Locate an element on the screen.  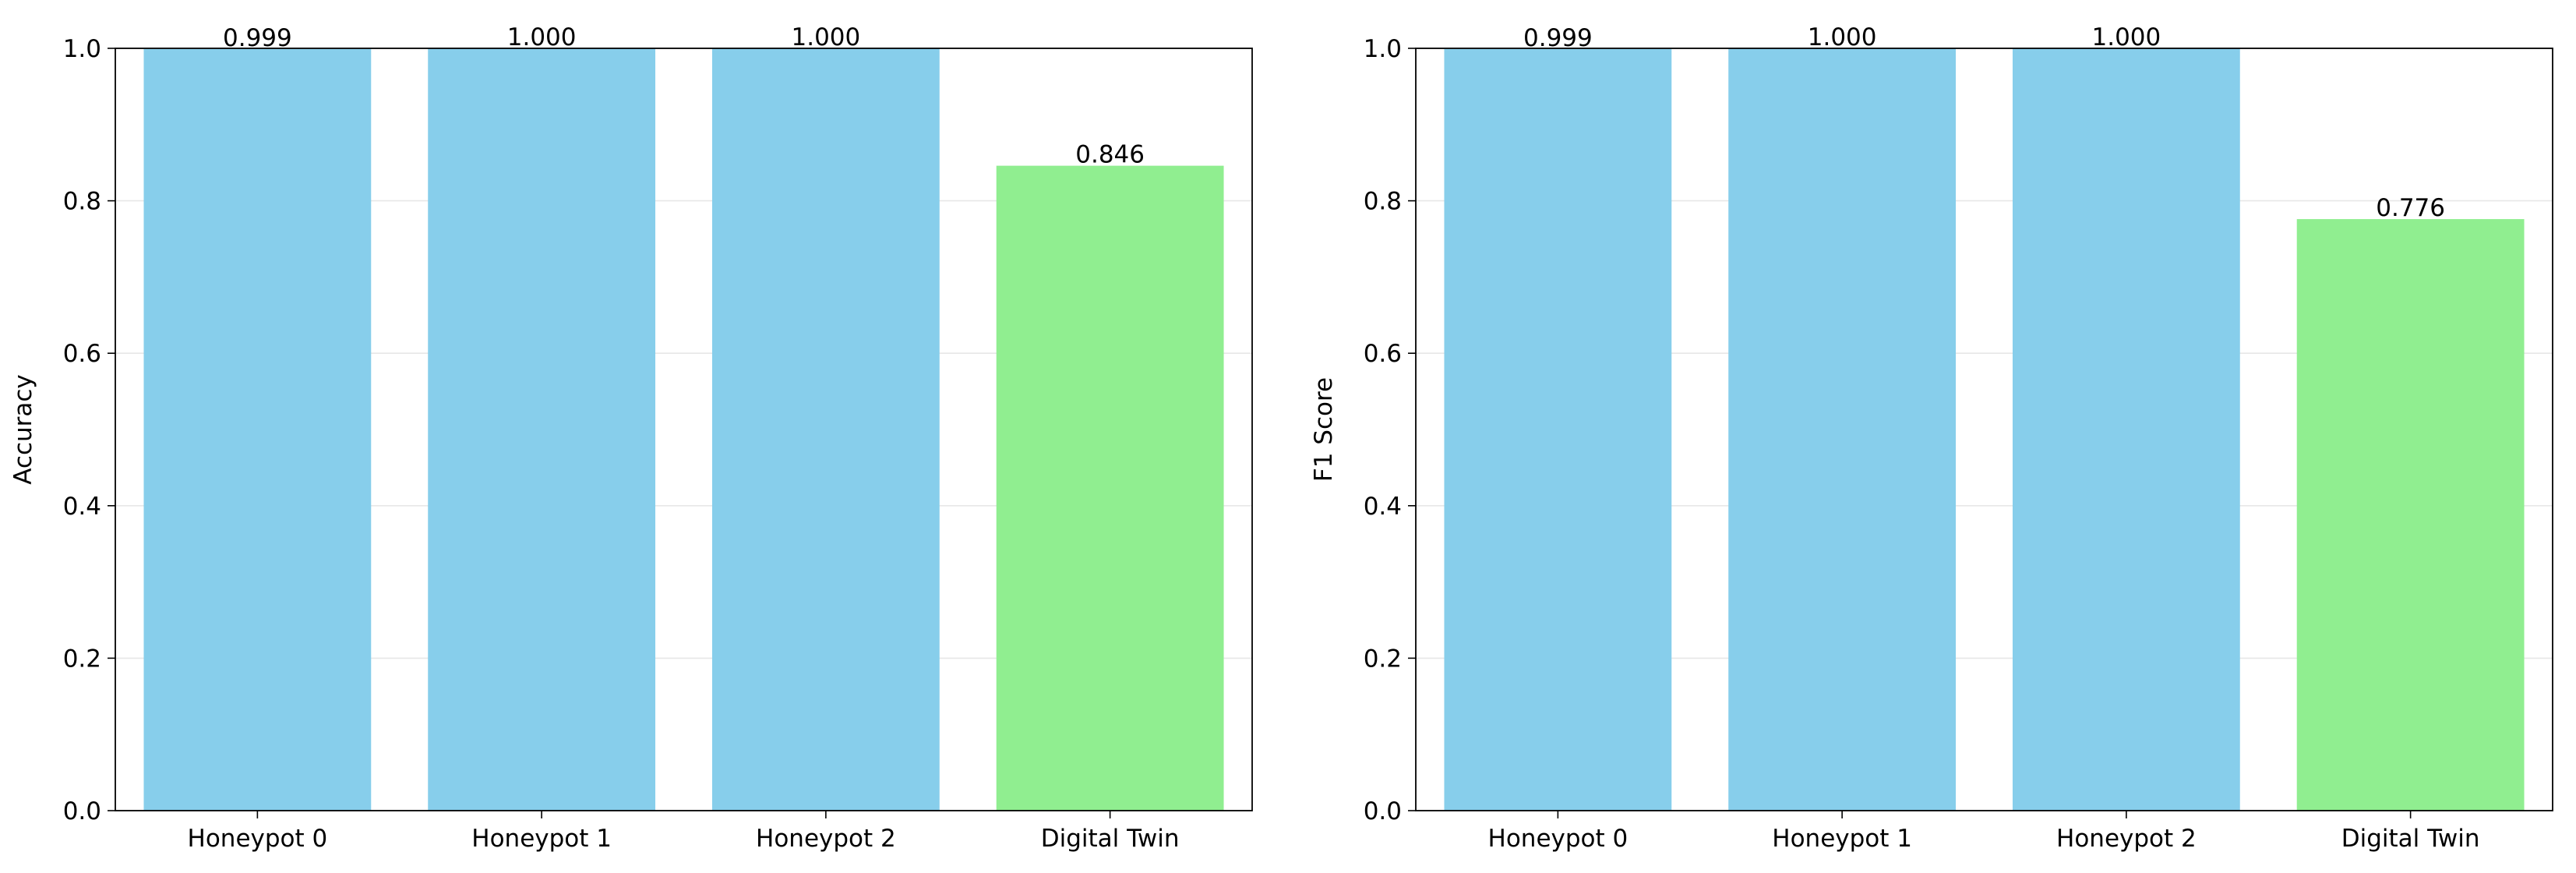
bar-value-label: 0.846 is located at coordinates (1110, 155).